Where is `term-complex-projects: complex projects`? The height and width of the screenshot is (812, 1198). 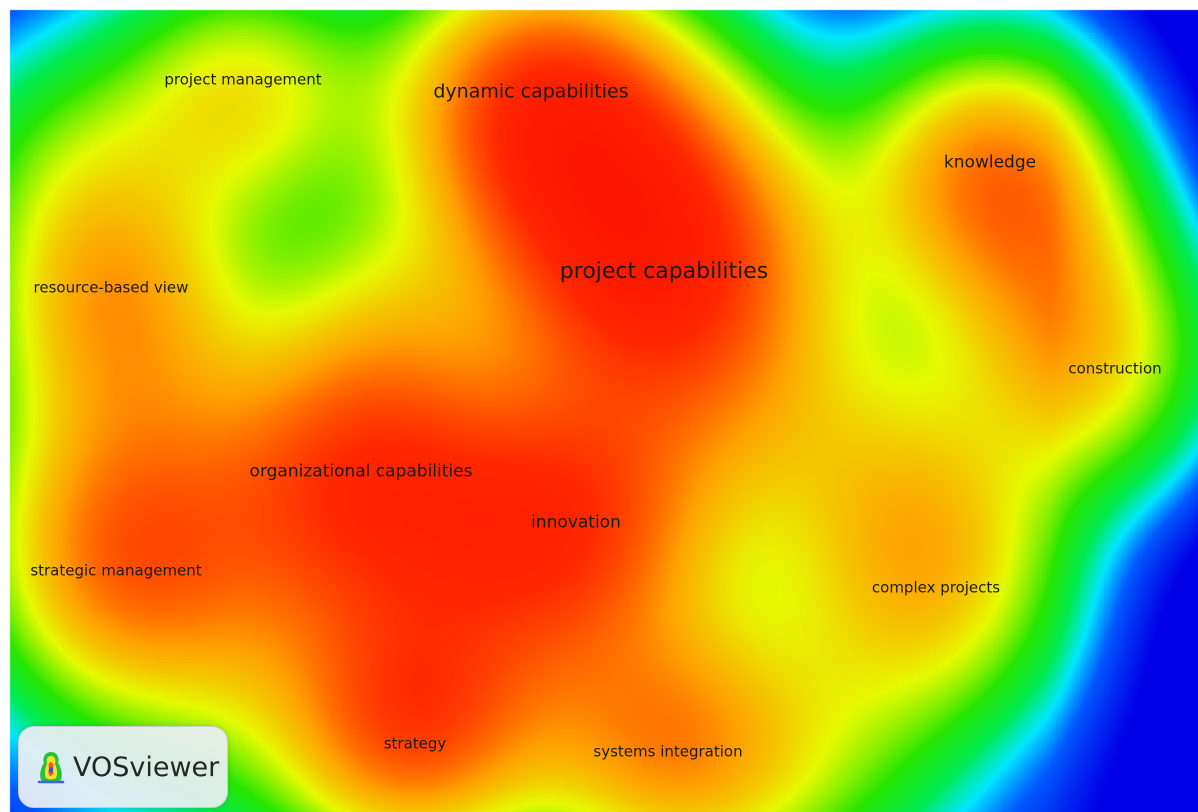
term-complex-projects: complex projects is located at coordinates (936, 588).